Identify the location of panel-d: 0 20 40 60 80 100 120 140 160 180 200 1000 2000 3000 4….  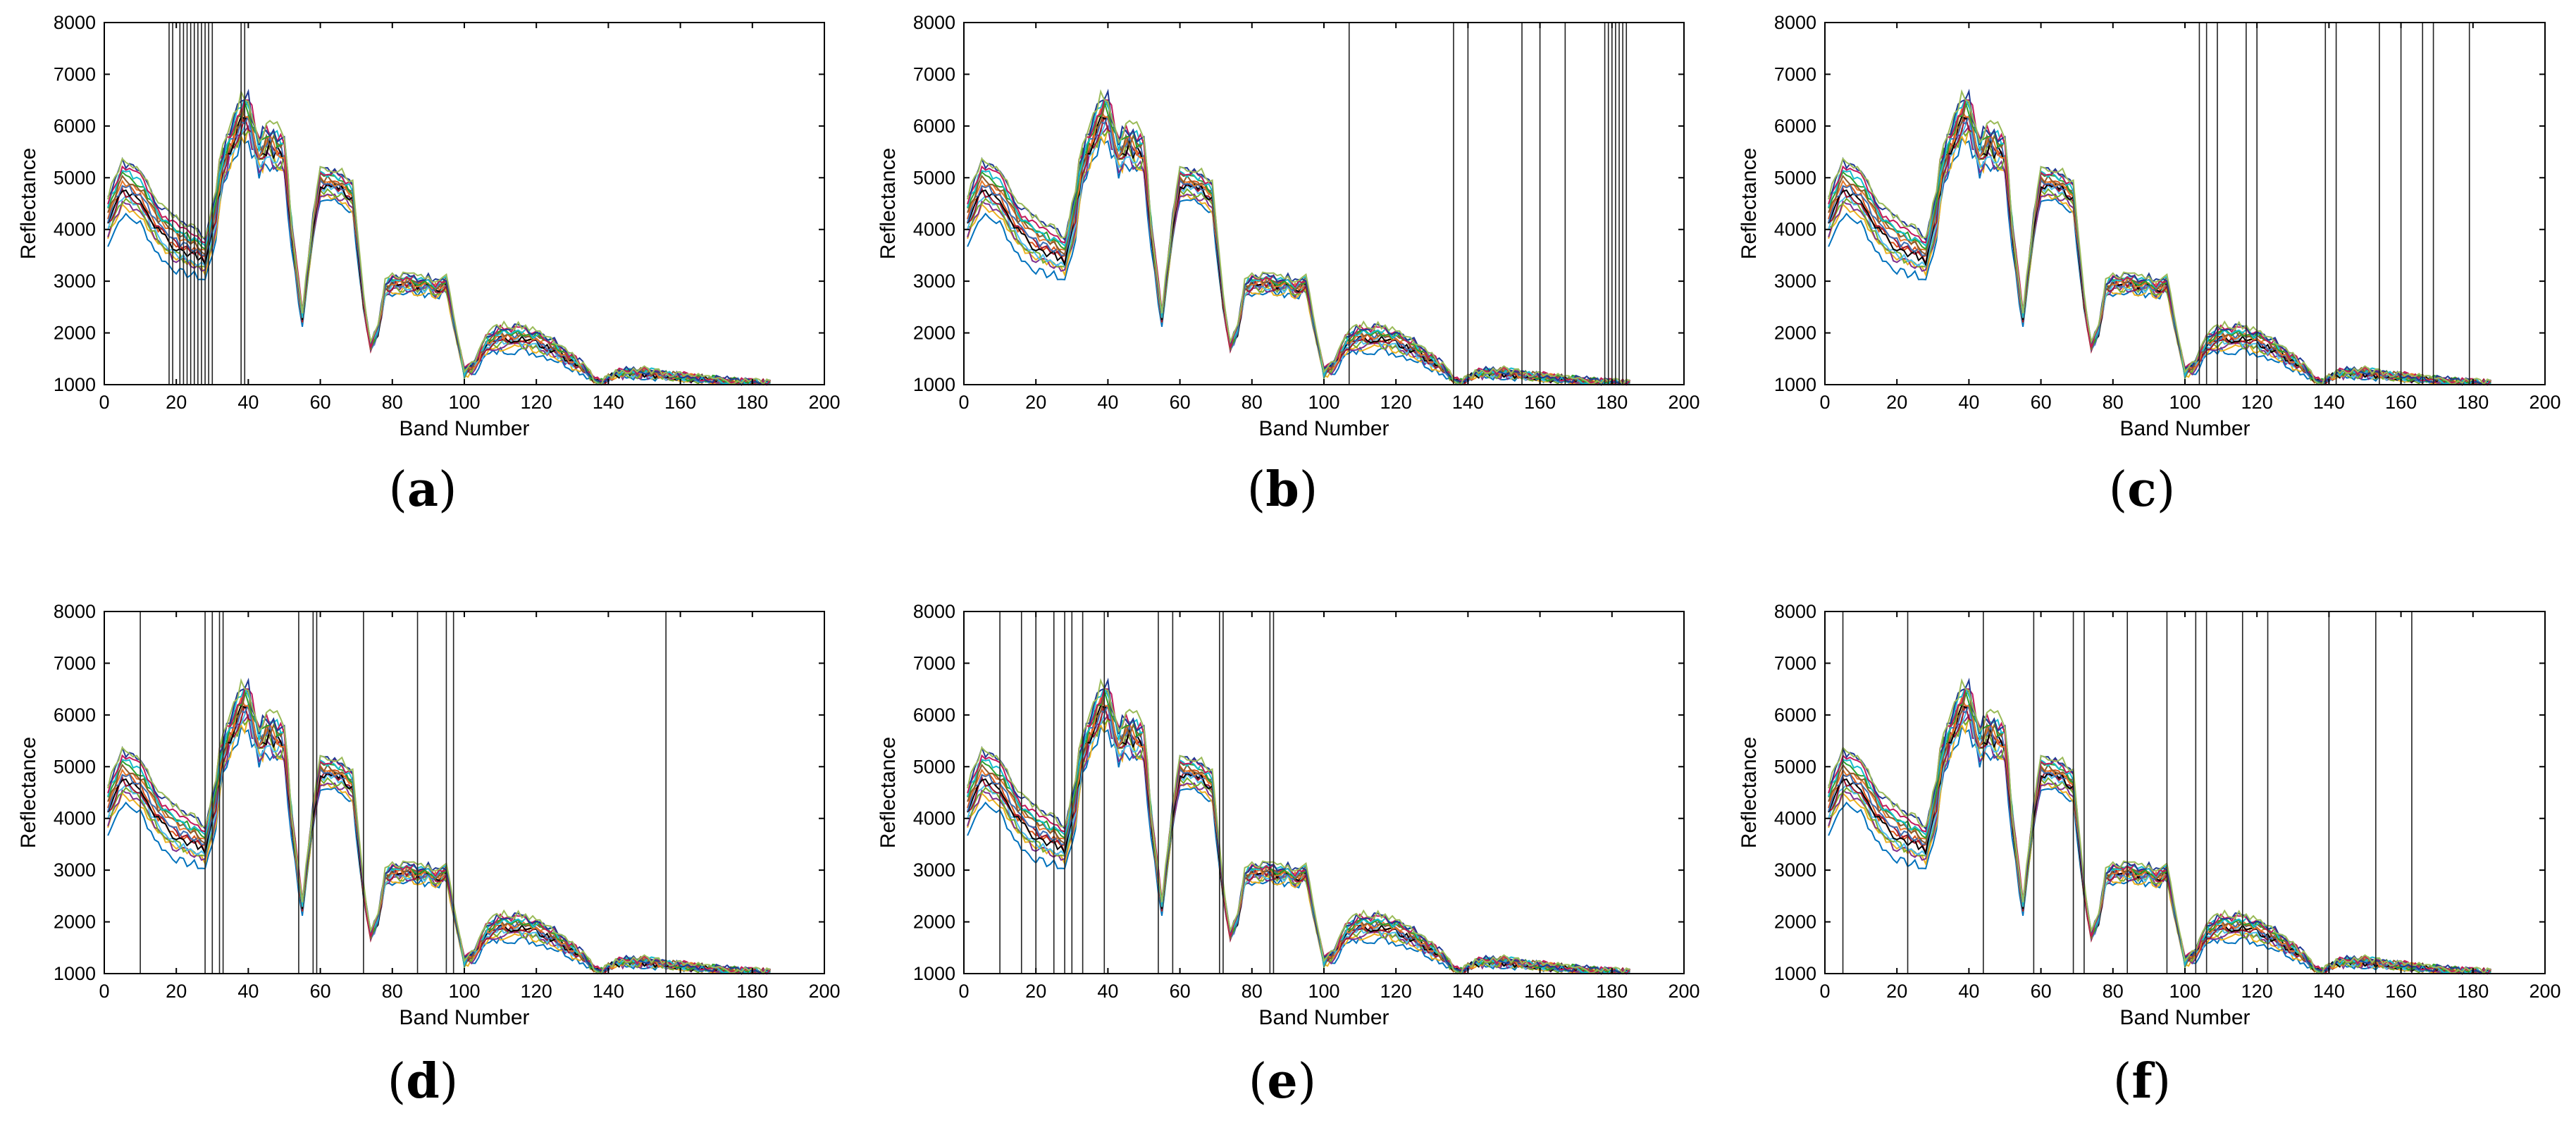
(429, 815).